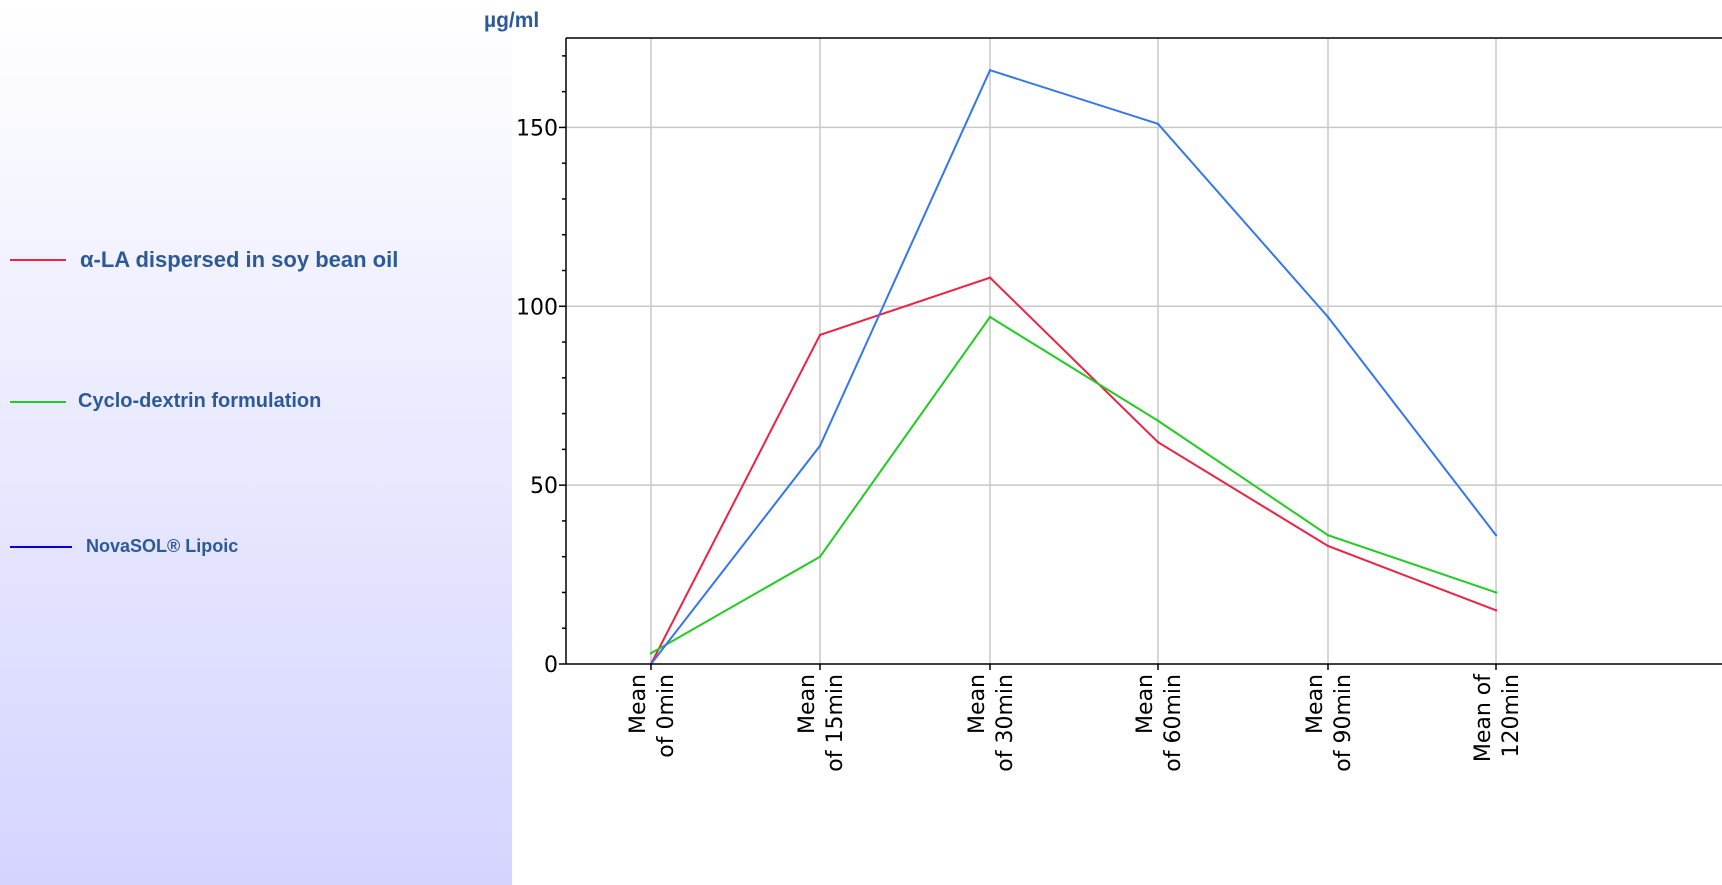 The width and height of the screenshot is (1722, 885). I want to click on x-tick-label-line: Mean of, so click(1483, 717).